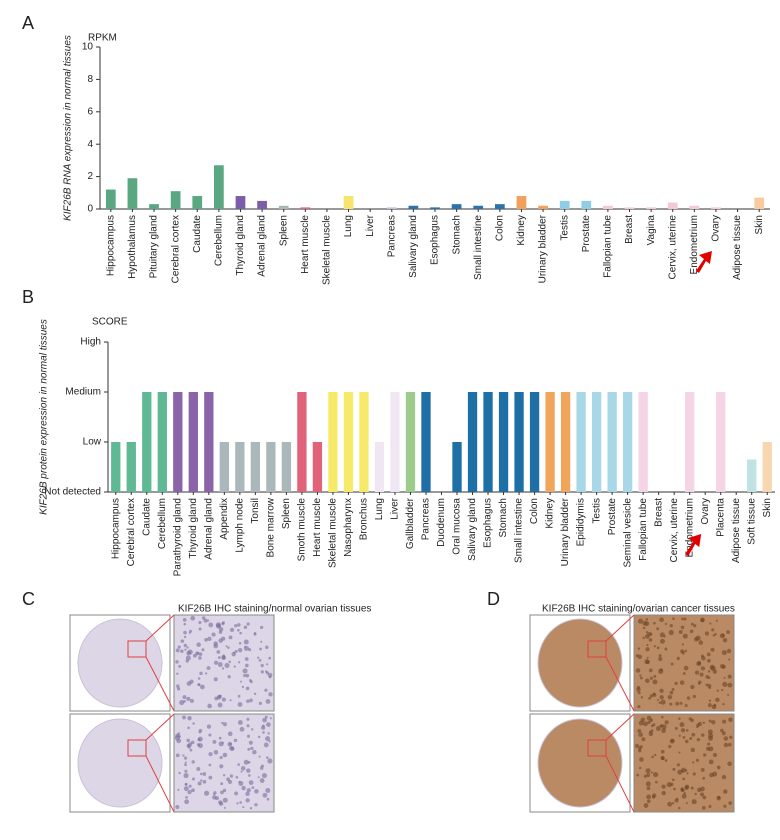 This screenshot has height=840, width=780. I want to click on panel-label: B, so click(28, 297).